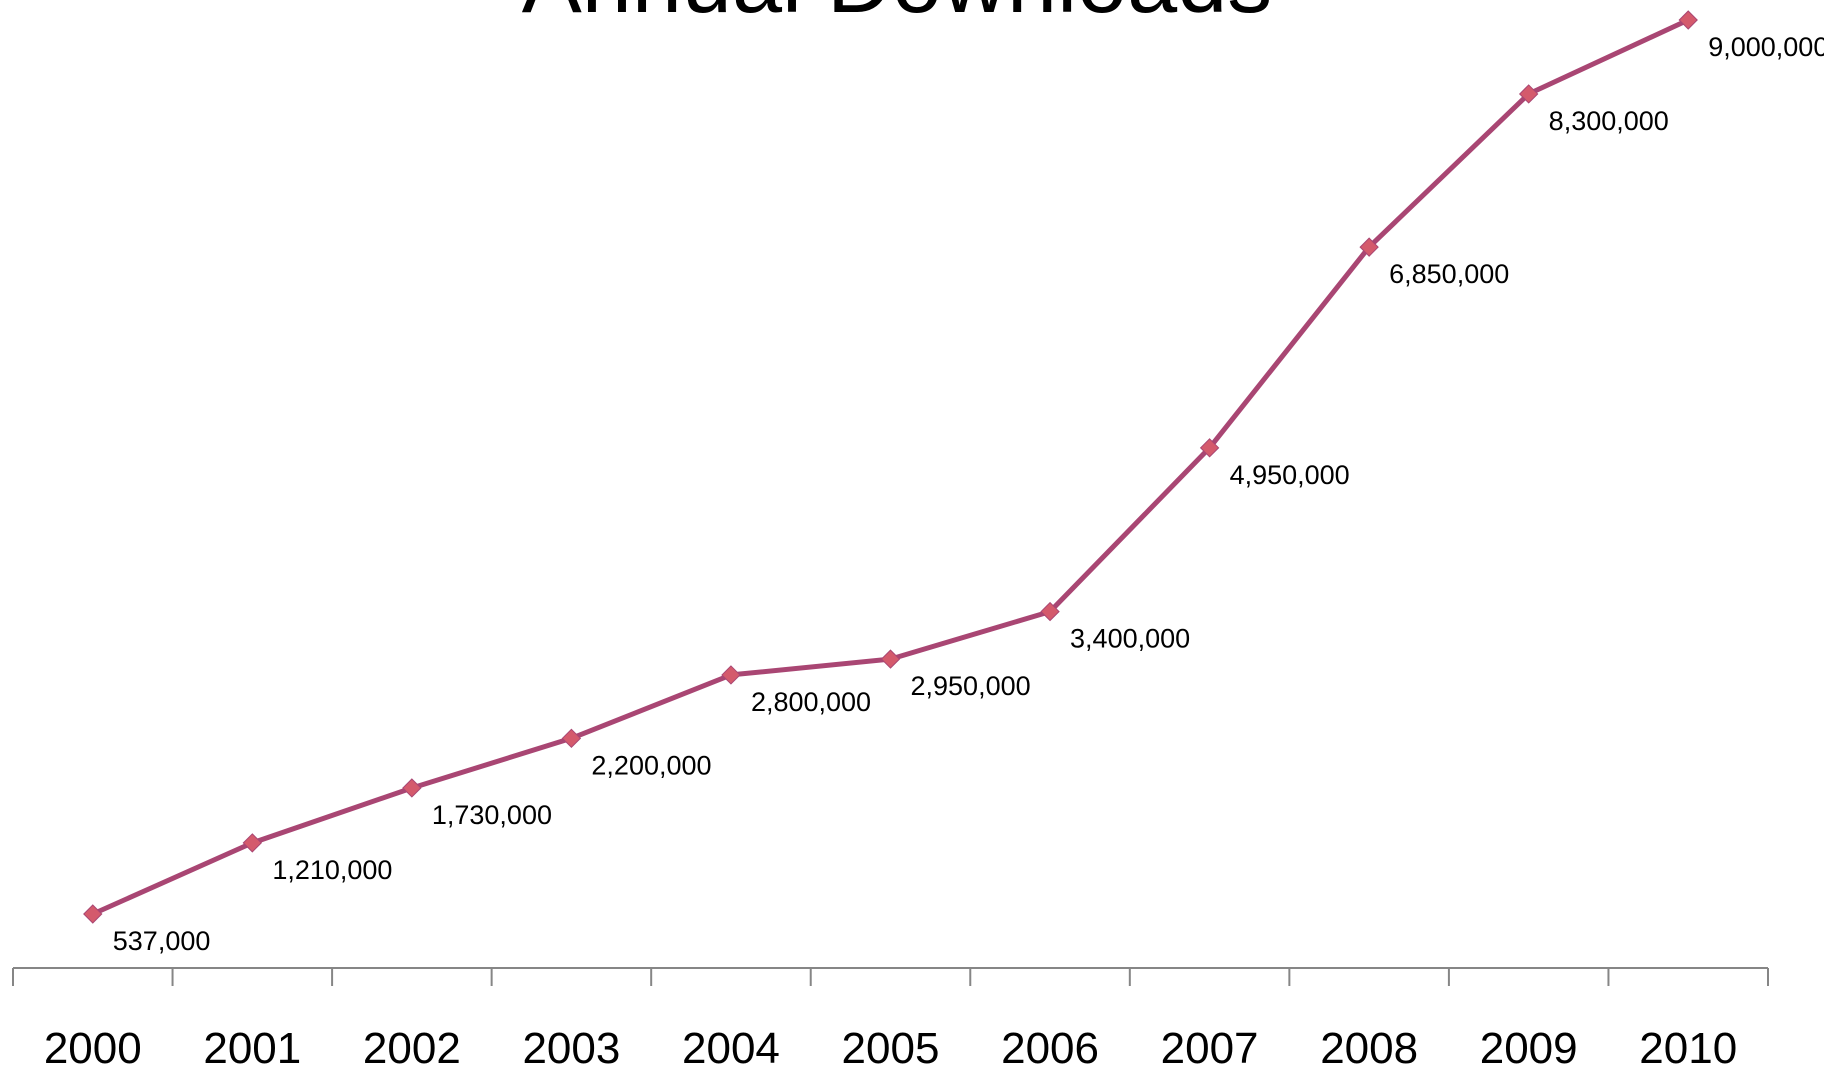  I want to click on data-label: 9,000,000, so click(1766, 47).